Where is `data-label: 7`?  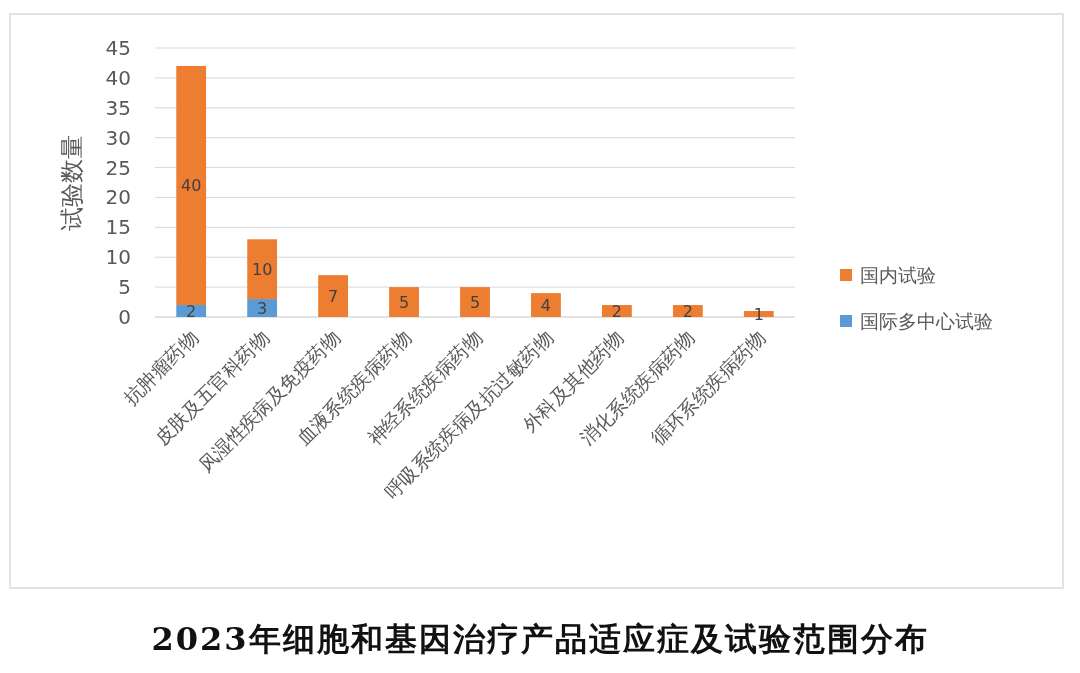 data-label: 7 is located at coordinates (333, 297).